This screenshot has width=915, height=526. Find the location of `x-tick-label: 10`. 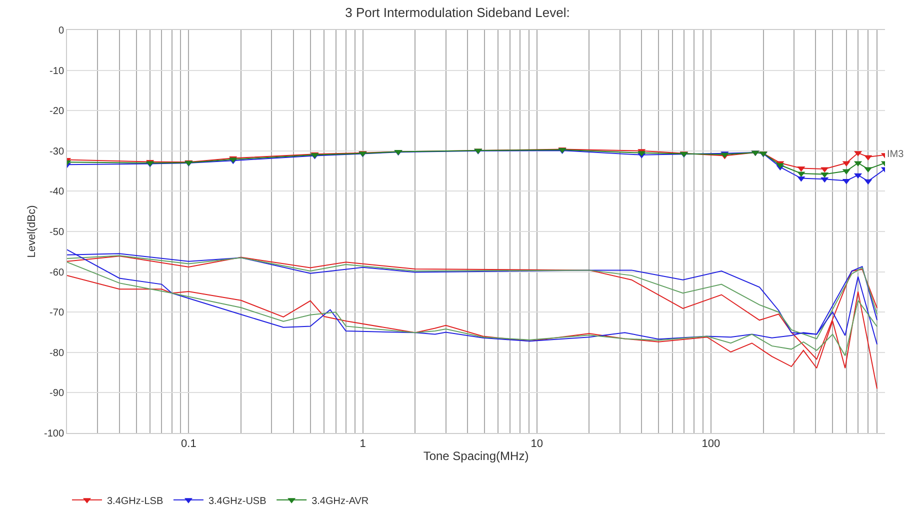

x-tick-label: 10 is located at coordinates (536, 444).